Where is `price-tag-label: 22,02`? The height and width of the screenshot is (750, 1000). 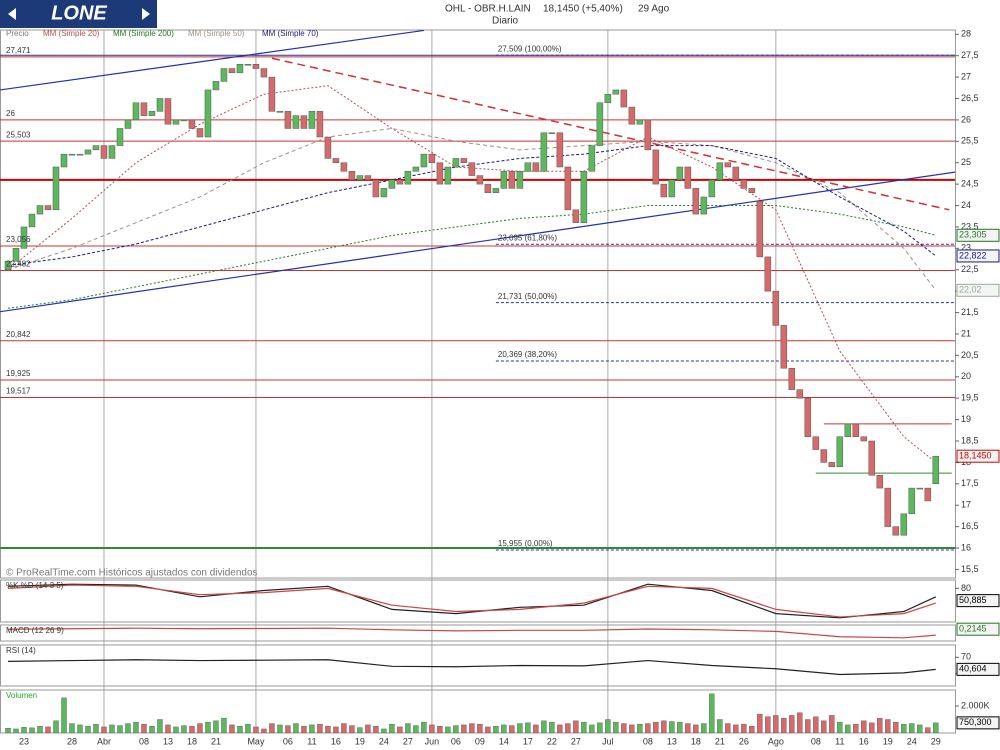
price-tag-label: 22,02 is located at coordinates (970, 290).